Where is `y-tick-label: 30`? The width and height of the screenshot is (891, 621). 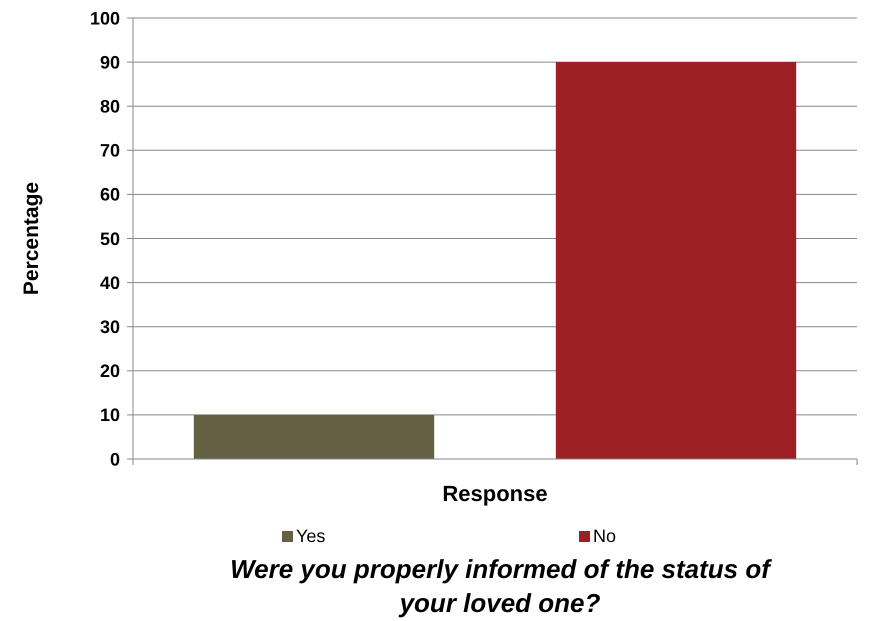 y-tick-label: 30 is located at coordinates (110, 327).